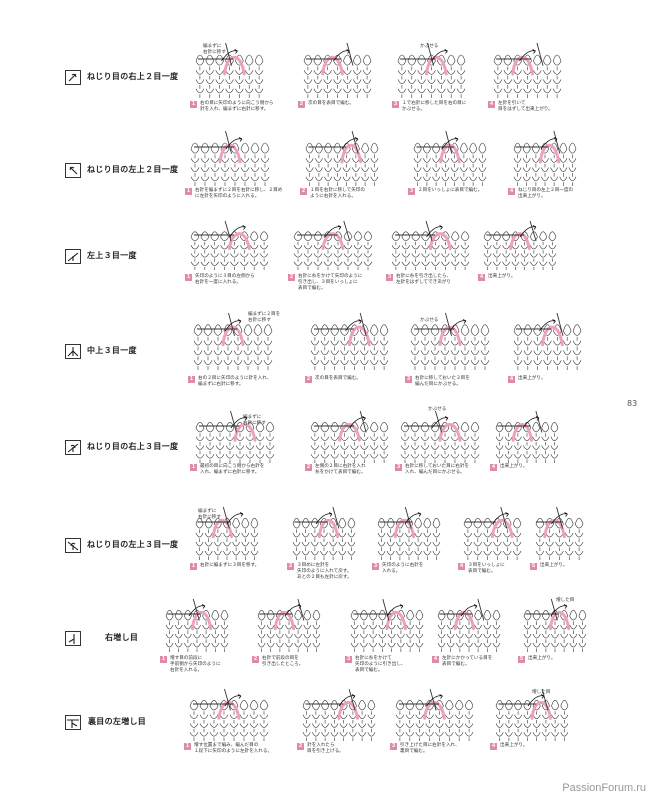 This screenshot has height=800, width=654. I want to click on step-caption: 右針を編まずに２目を右針に移し、２目め に左針を矢印のように入れる。, so click(239, 194).